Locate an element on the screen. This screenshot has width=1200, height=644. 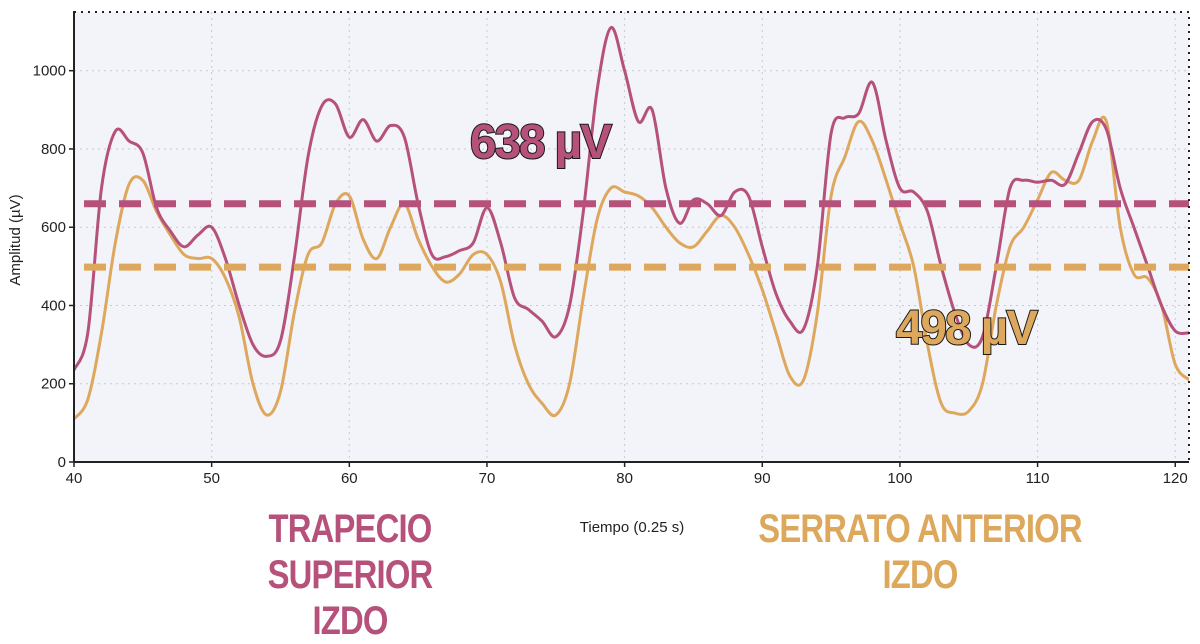
x-tick-label: 120 is located at coordinates (1175, 478).